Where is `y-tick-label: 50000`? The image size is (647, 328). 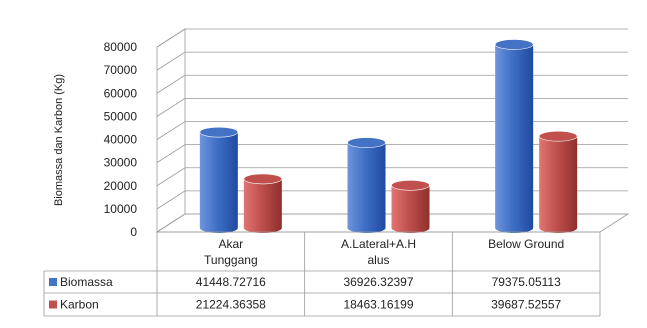 y-tick-label: 50000 is located at coordinates (121, 116).